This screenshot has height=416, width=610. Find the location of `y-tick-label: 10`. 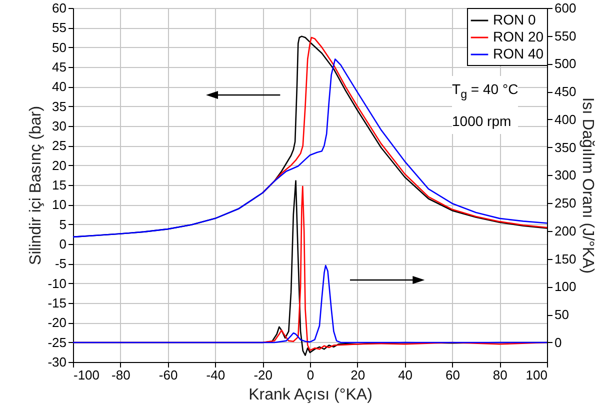

y-tick-label: 10 is located at coordinates (59, 204).